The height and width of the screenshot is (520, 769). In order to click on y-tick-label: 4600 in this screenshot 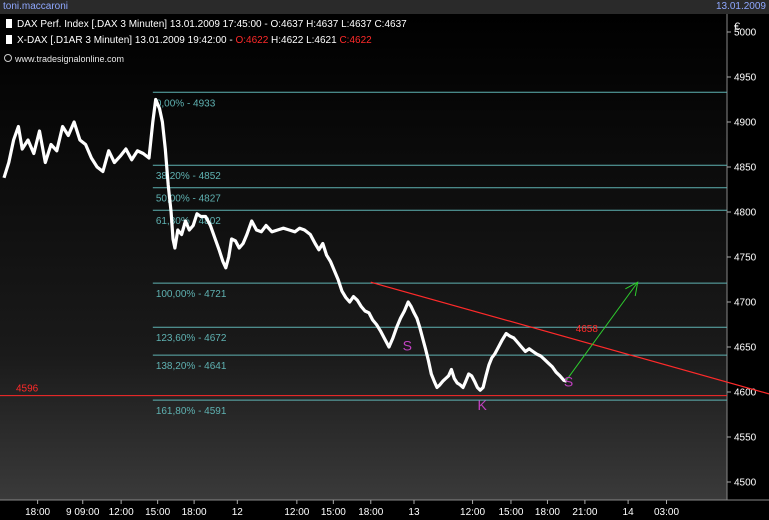, I will do `click(745, 393)`.